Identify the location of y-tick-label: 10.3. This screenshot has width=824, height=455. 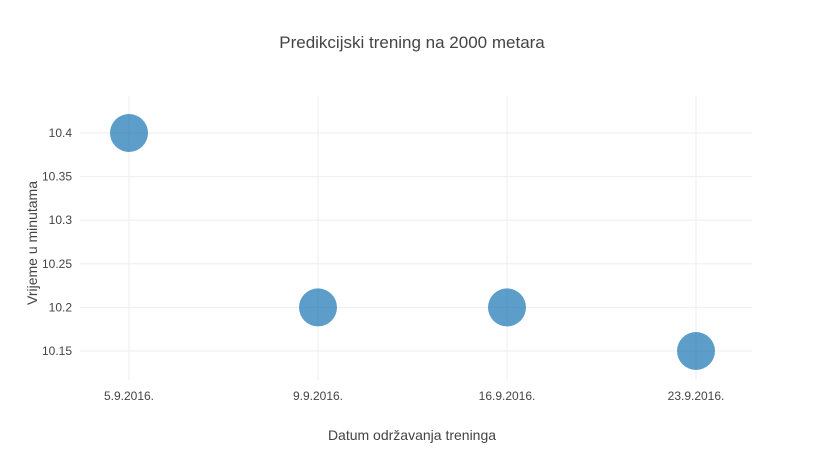
(61, 220).